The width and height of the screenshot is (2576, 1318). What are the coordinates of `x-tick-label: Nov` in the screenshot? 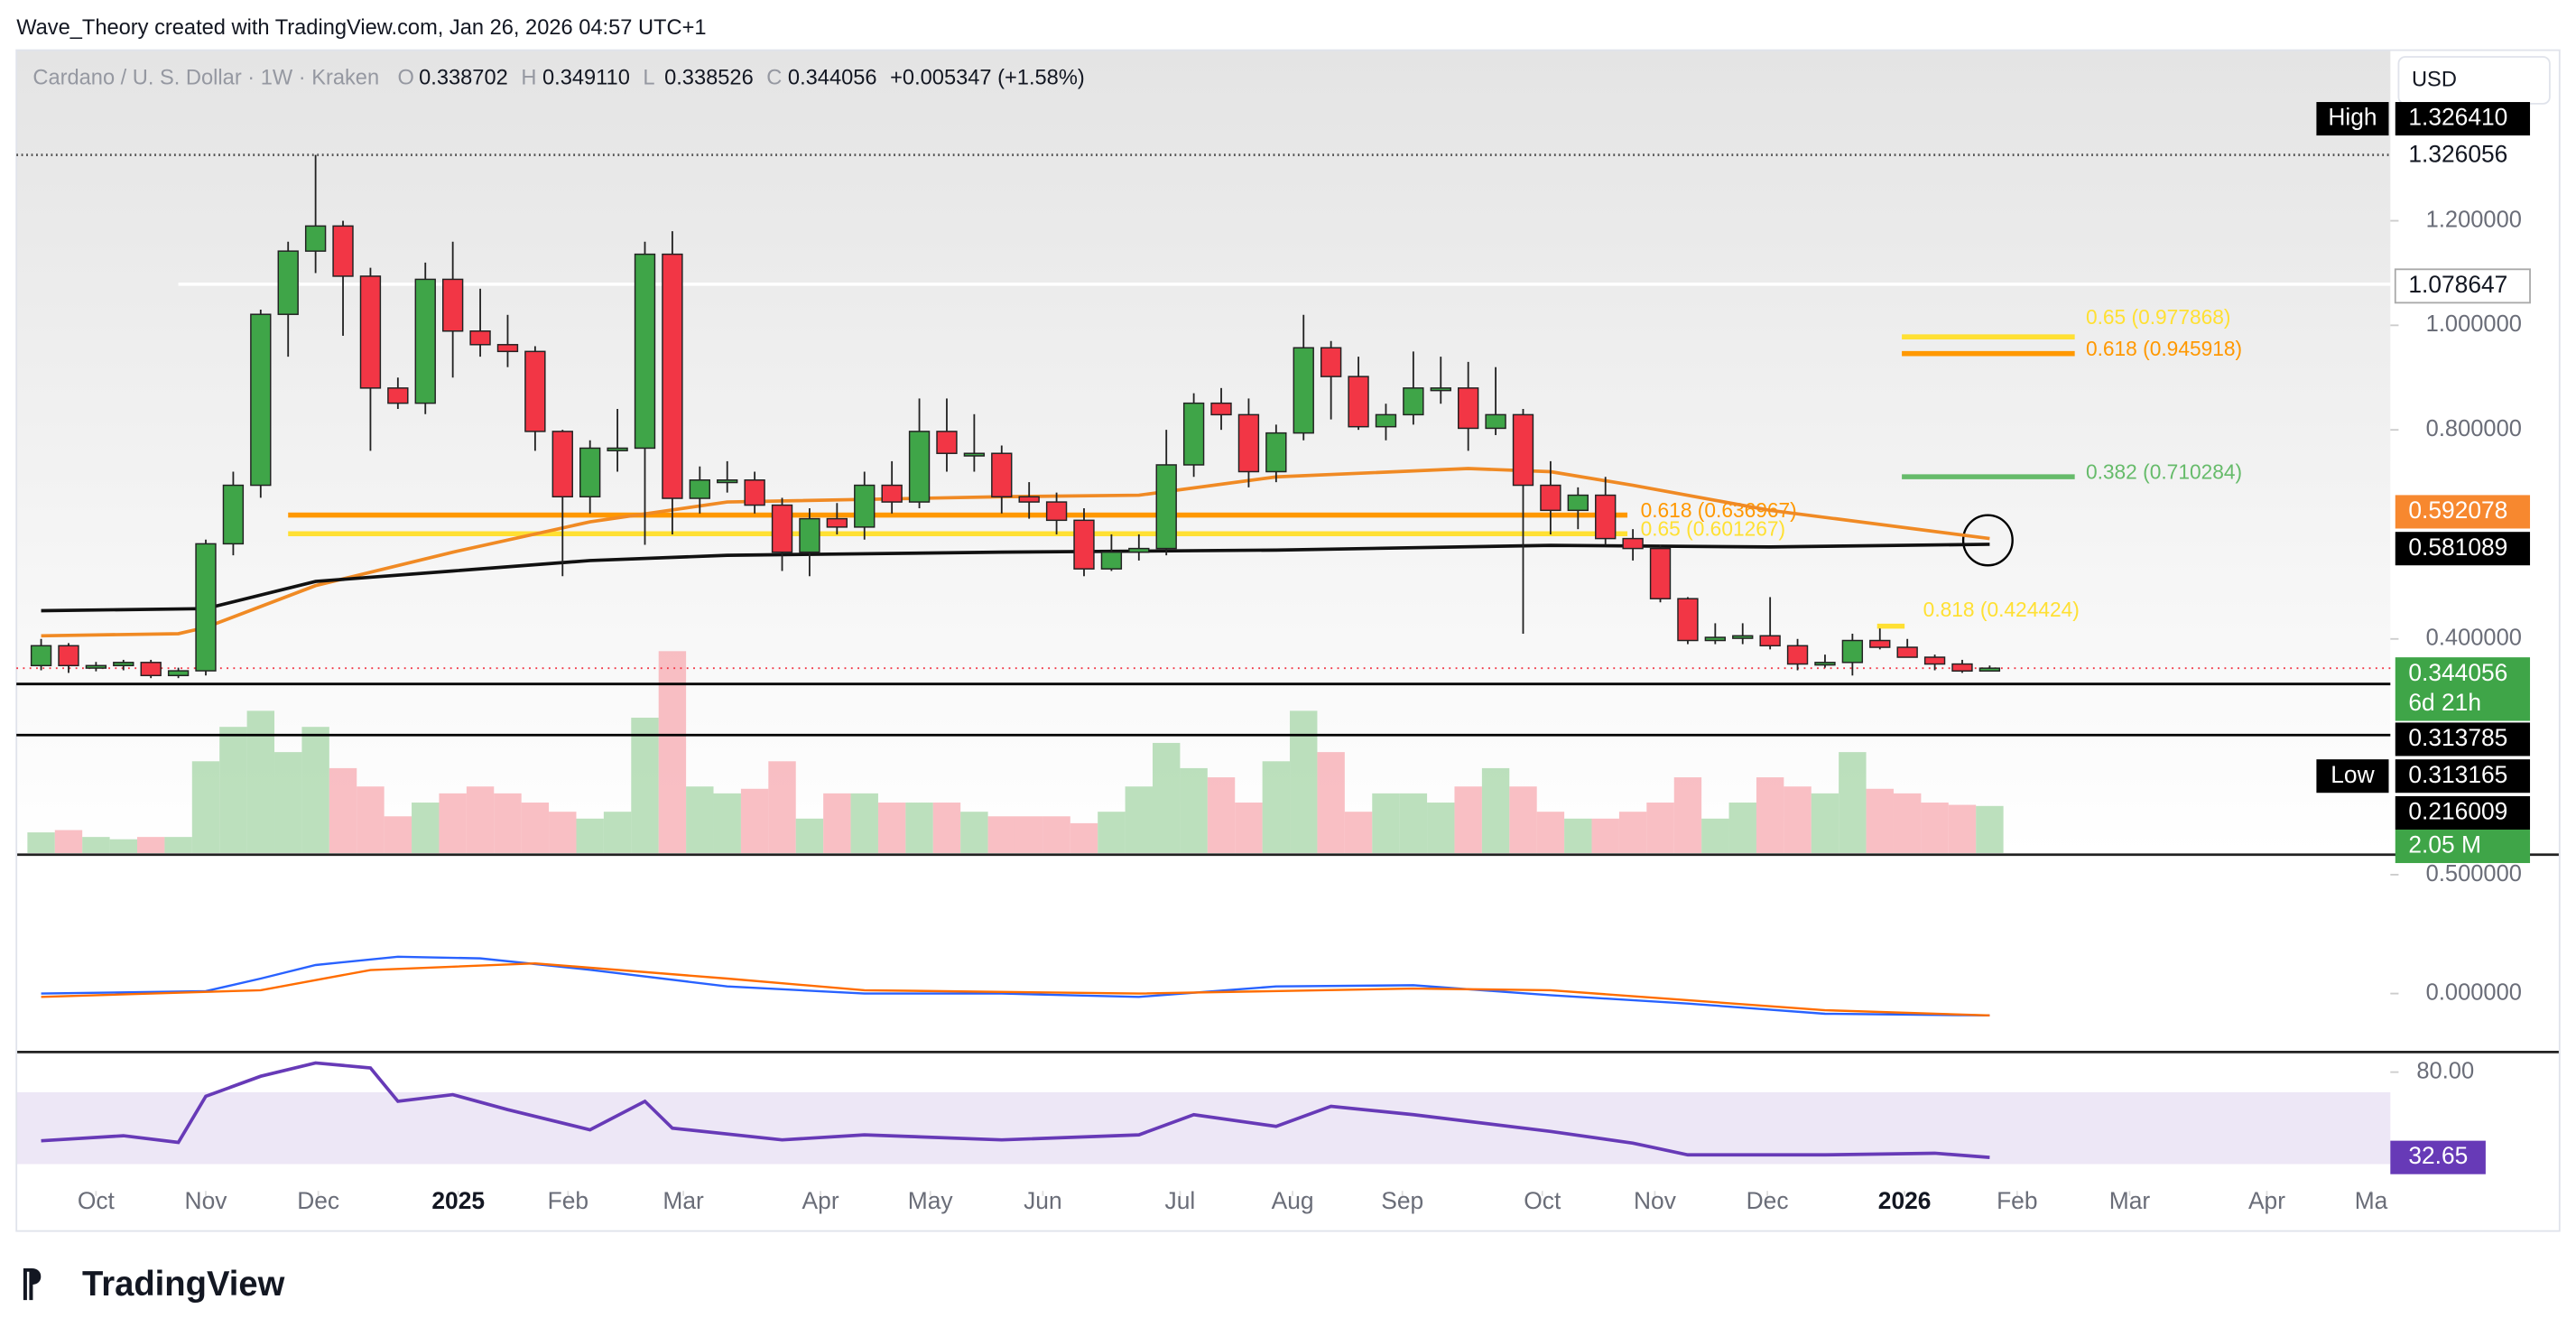 It's located at (206, 1201).